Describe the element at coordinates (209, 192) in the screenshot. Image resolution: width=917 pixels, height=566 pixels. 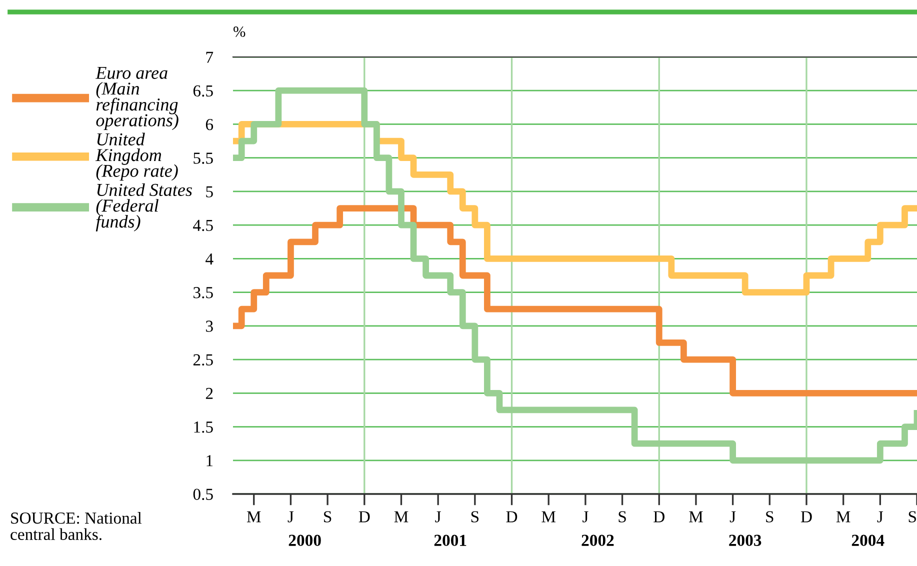
I see `y-tick-label: 5` at that location.